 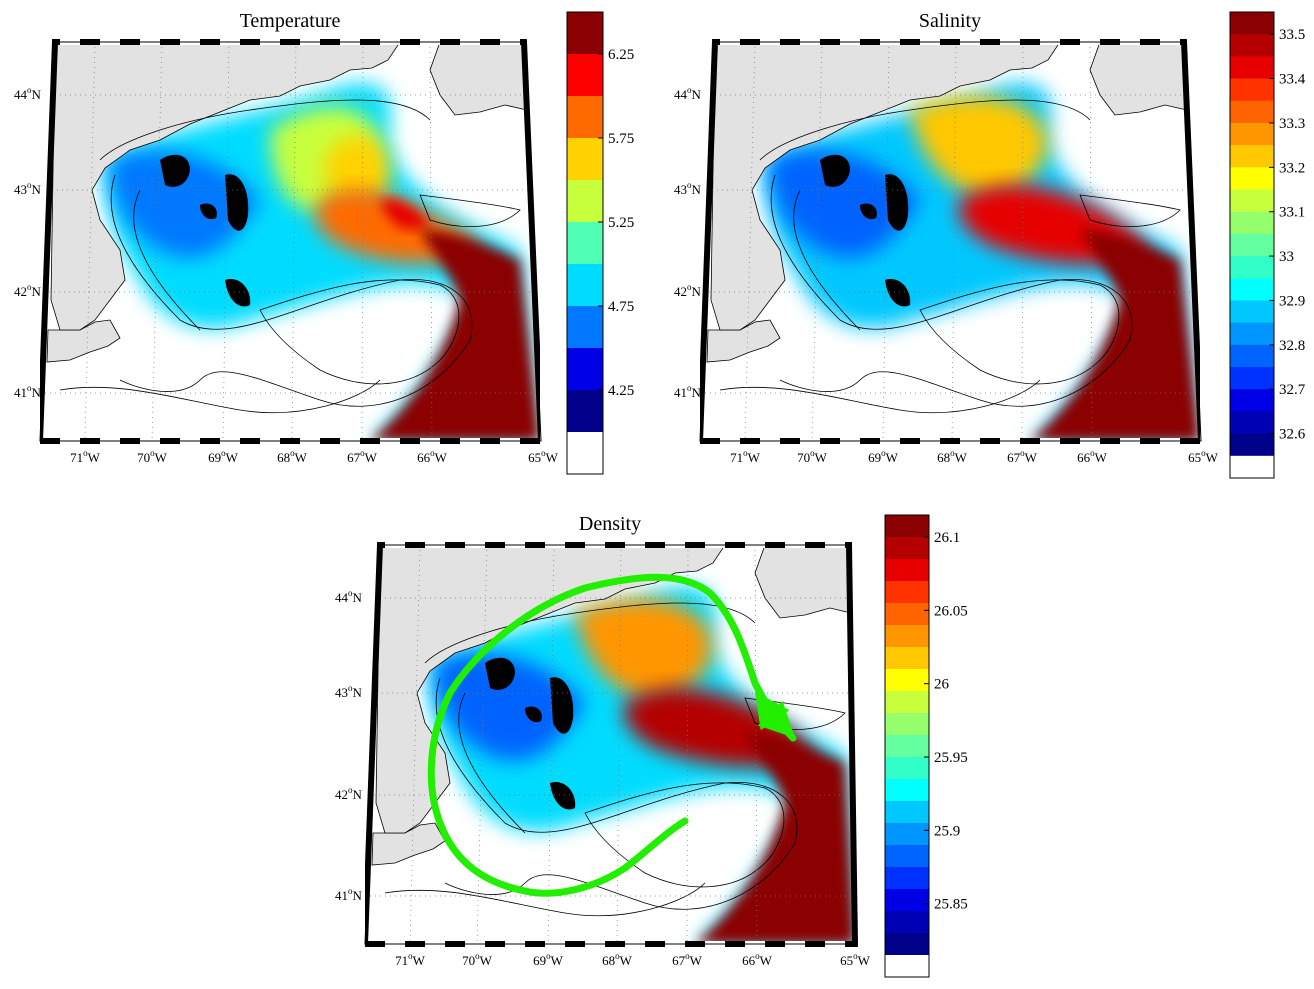 I want to click on circulation-arrows, so click(x=612, y=735).